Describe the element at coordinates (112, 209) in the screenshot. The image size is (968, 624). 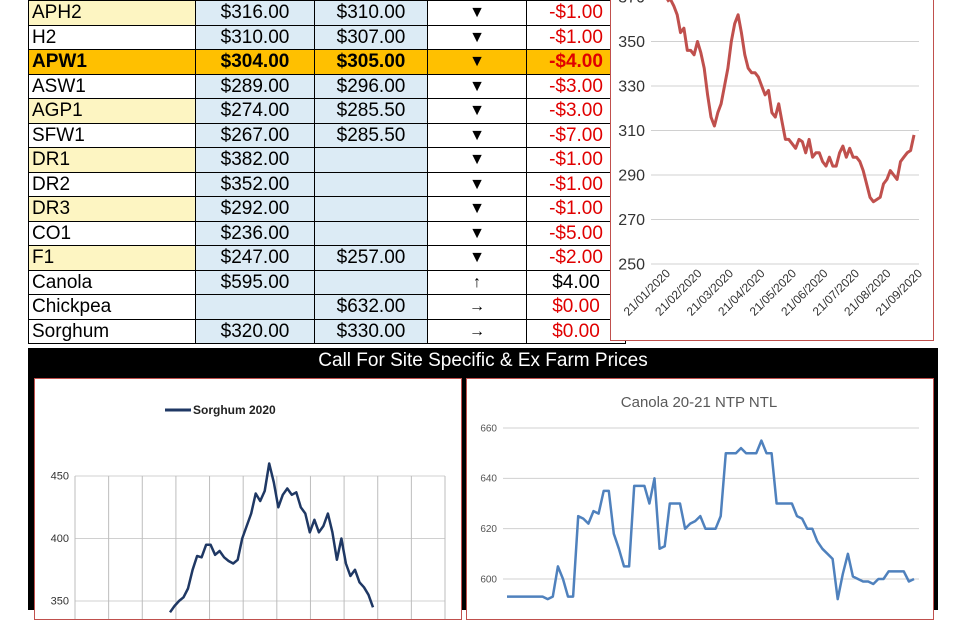
I see `grade-name: DR3` at that location.